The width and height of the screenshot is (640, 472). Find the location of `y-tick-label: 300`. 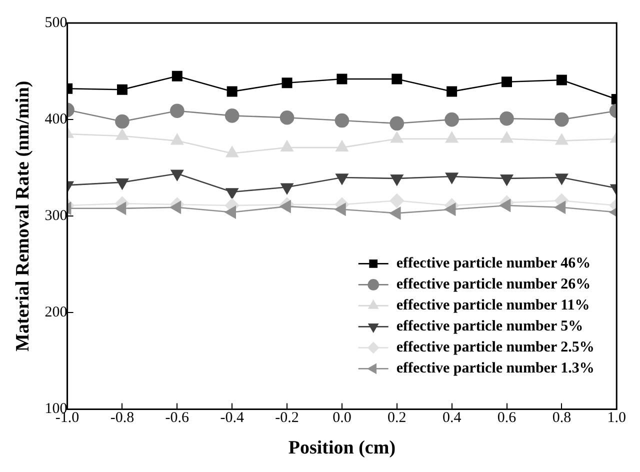

y-tick-label: 300 is located at coordinates (56, 216).